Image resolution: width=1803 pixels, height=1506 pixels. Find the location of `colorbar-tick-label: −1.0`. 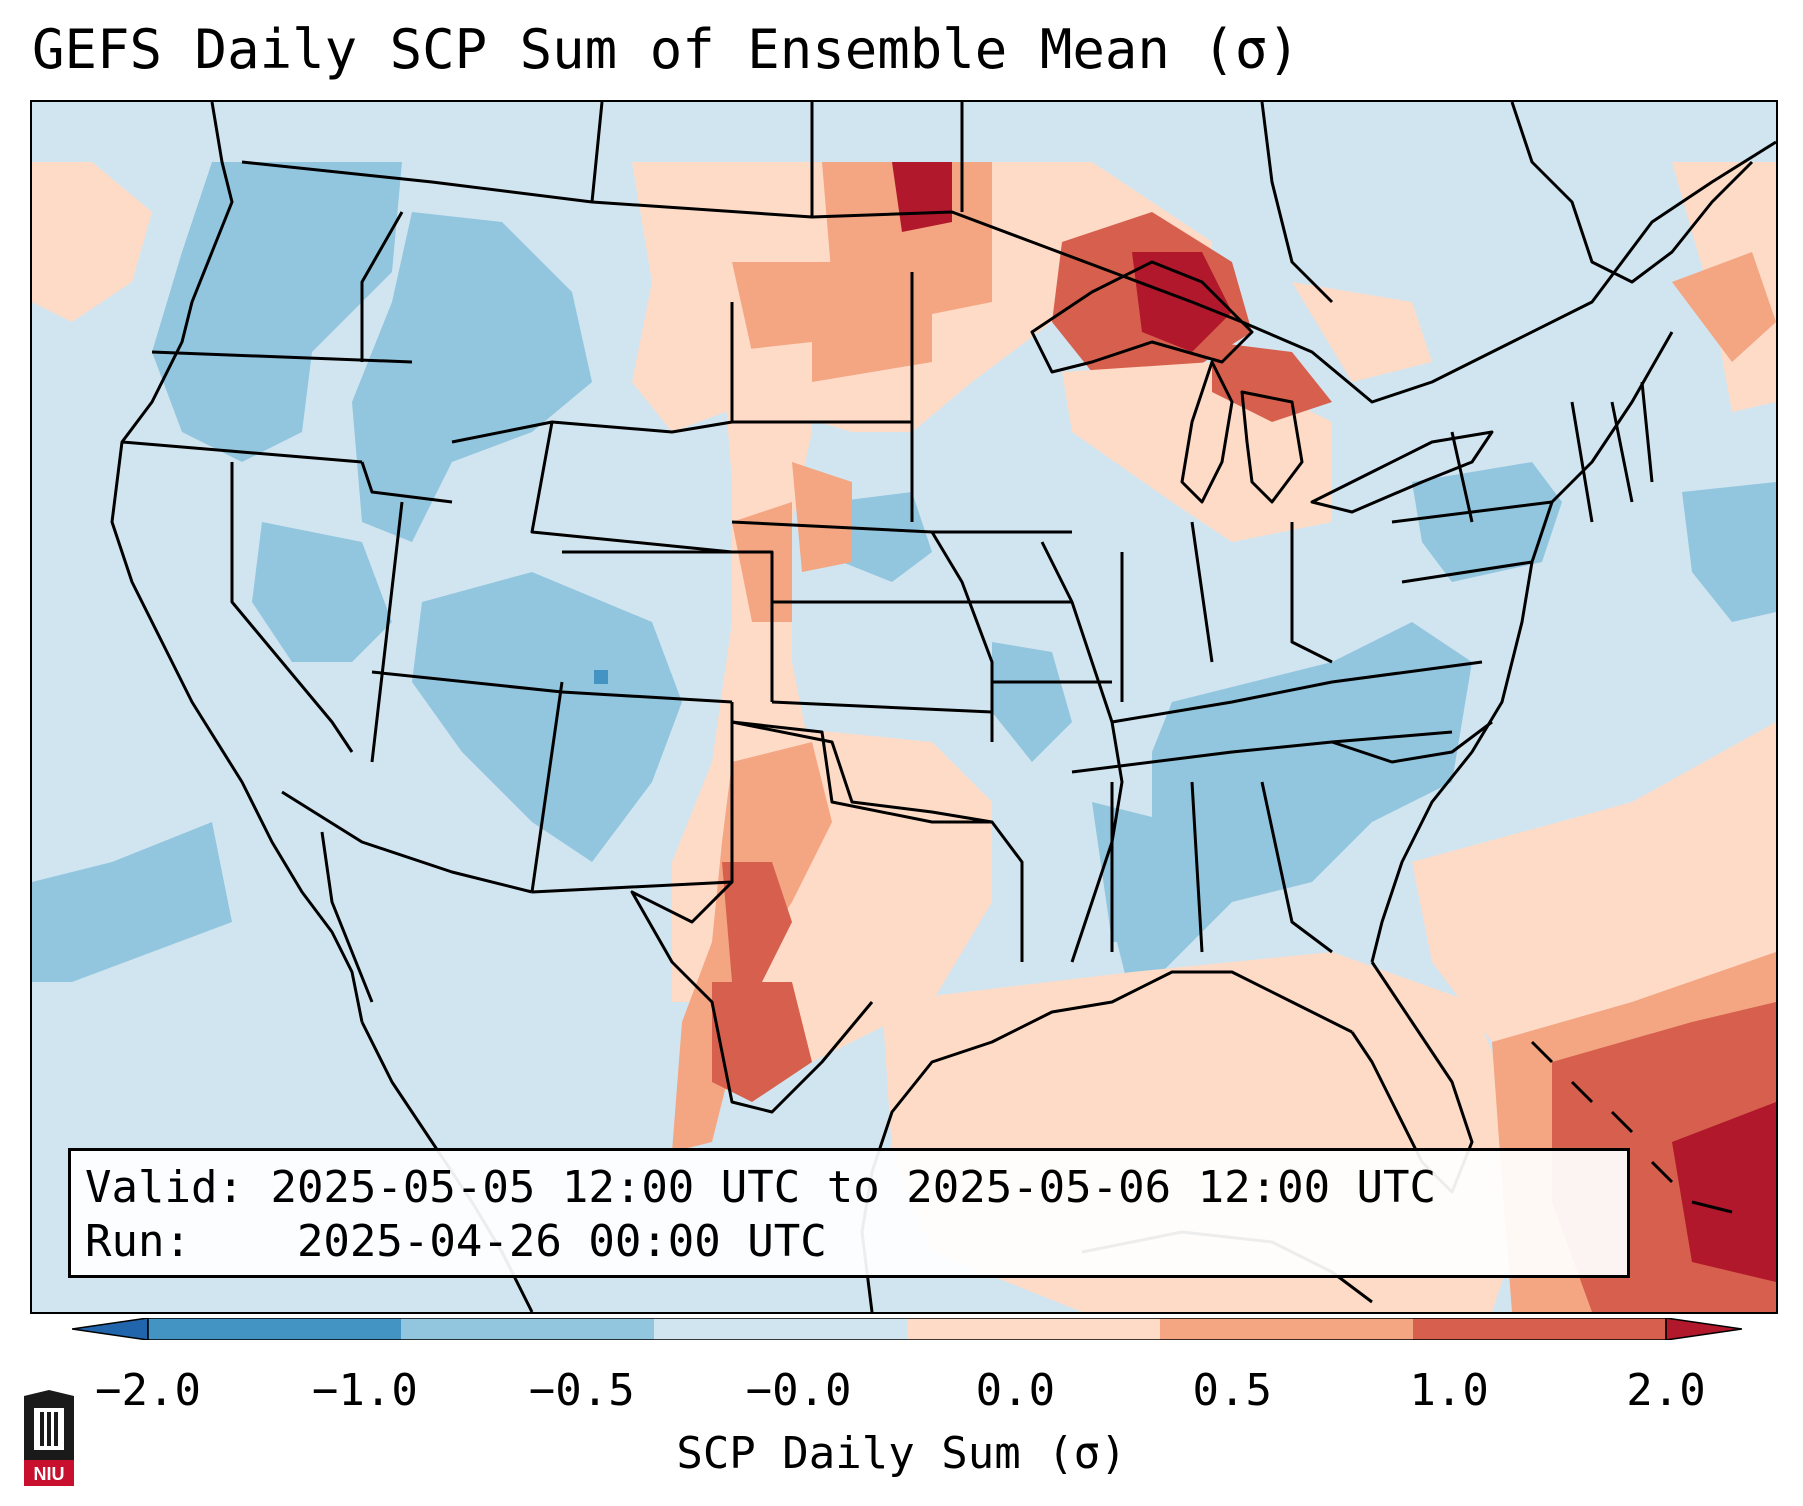

colorbar-tick-label: −1.0 is located at coordinates (364, 1390).